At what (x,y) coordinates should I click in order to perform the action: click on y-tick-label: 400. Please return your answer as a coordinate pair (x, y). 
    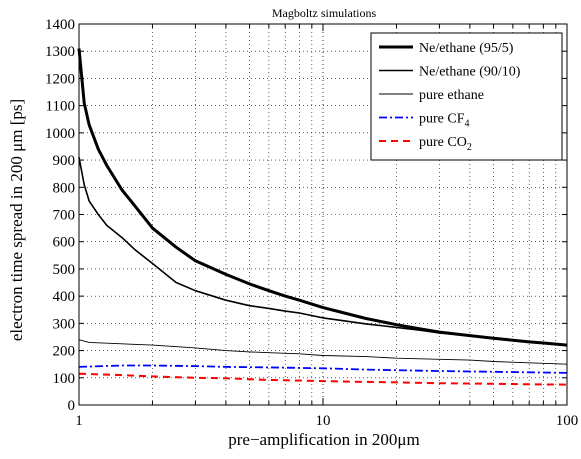
    Looking at the image, I should click on (64, 297).